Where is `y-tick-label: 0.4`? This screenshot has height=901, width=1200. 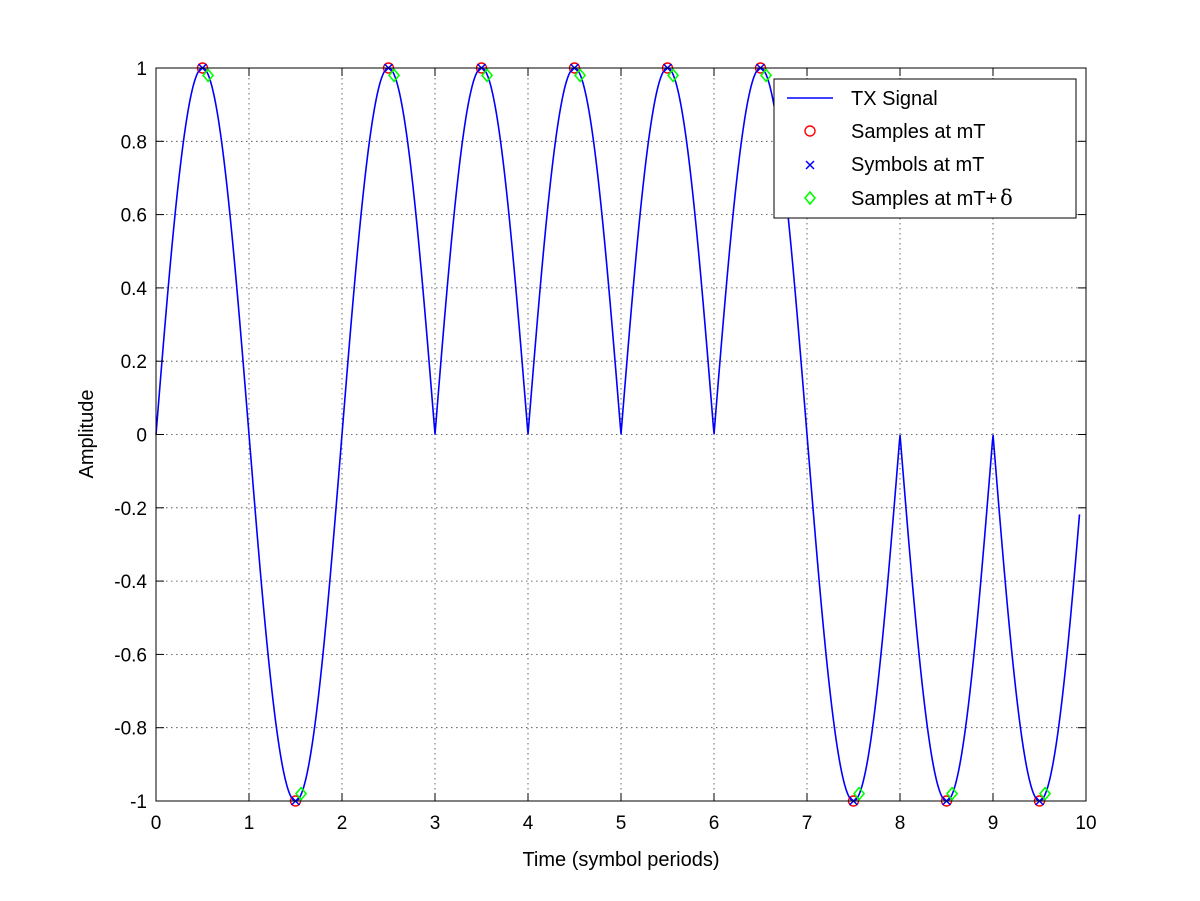
y-tick-label: 0.4 is located at coordinates (134, 289).